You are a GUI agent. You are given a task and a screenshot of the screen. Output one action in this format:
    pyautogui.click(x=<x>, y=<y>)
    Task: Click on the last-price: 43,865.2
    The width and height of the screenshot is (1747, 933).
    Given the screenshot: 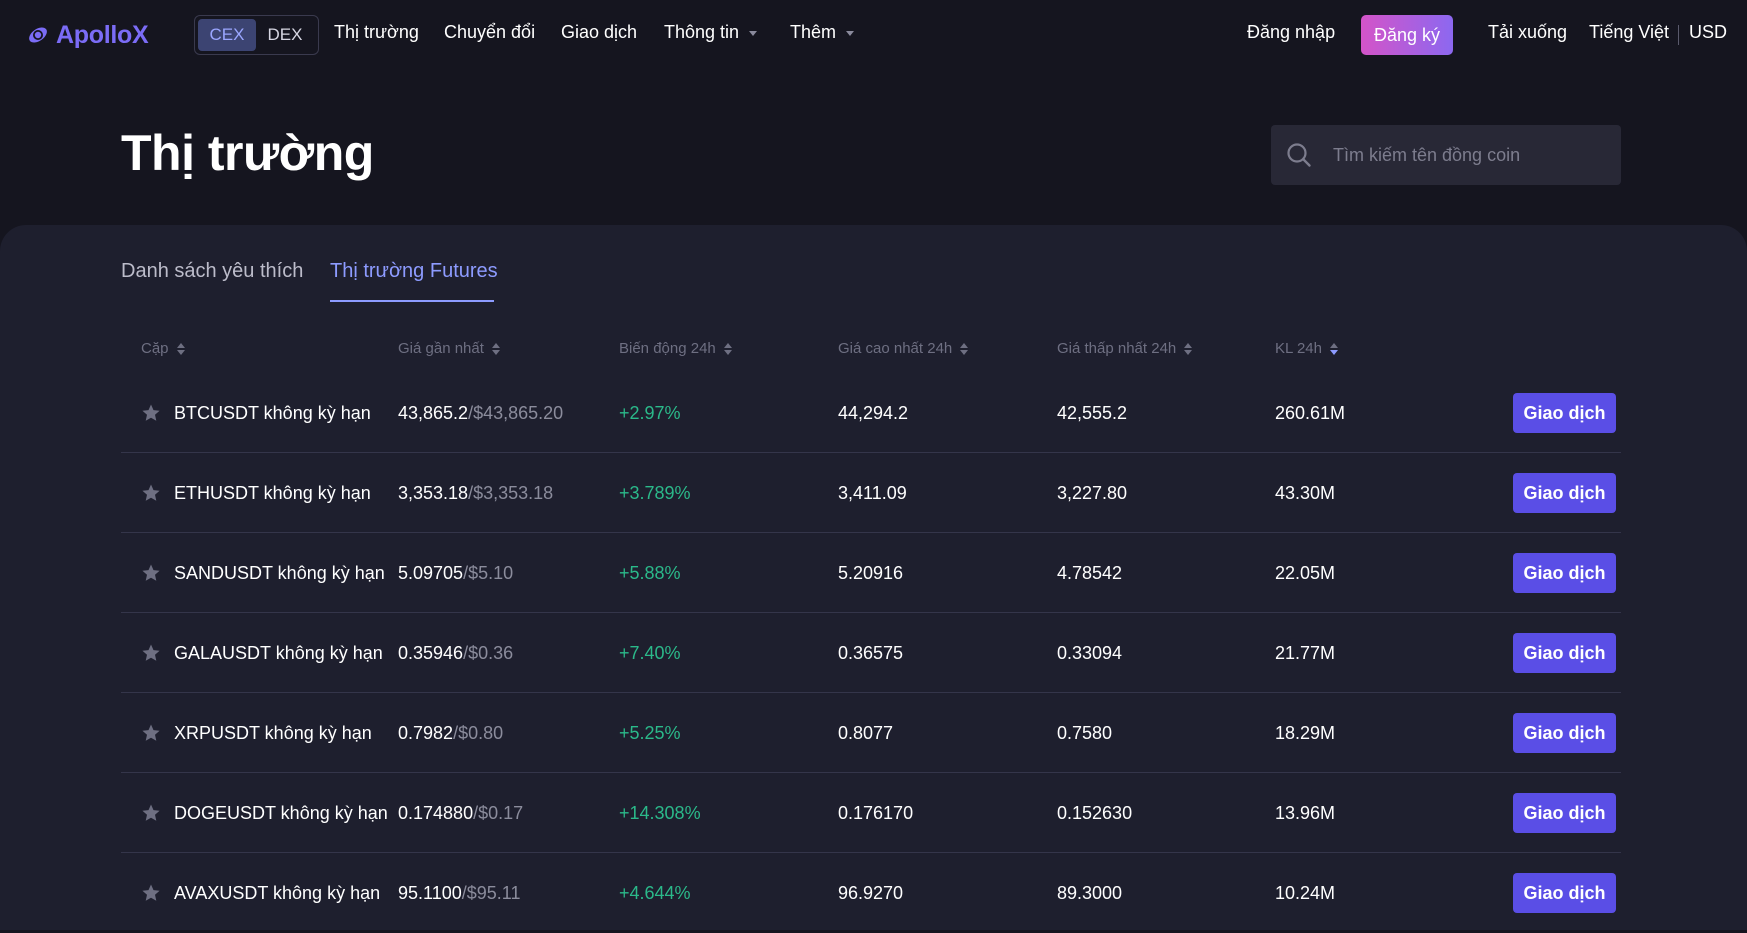 What is the action you would take?
    pyautogui.click(x=433, y=412)
    